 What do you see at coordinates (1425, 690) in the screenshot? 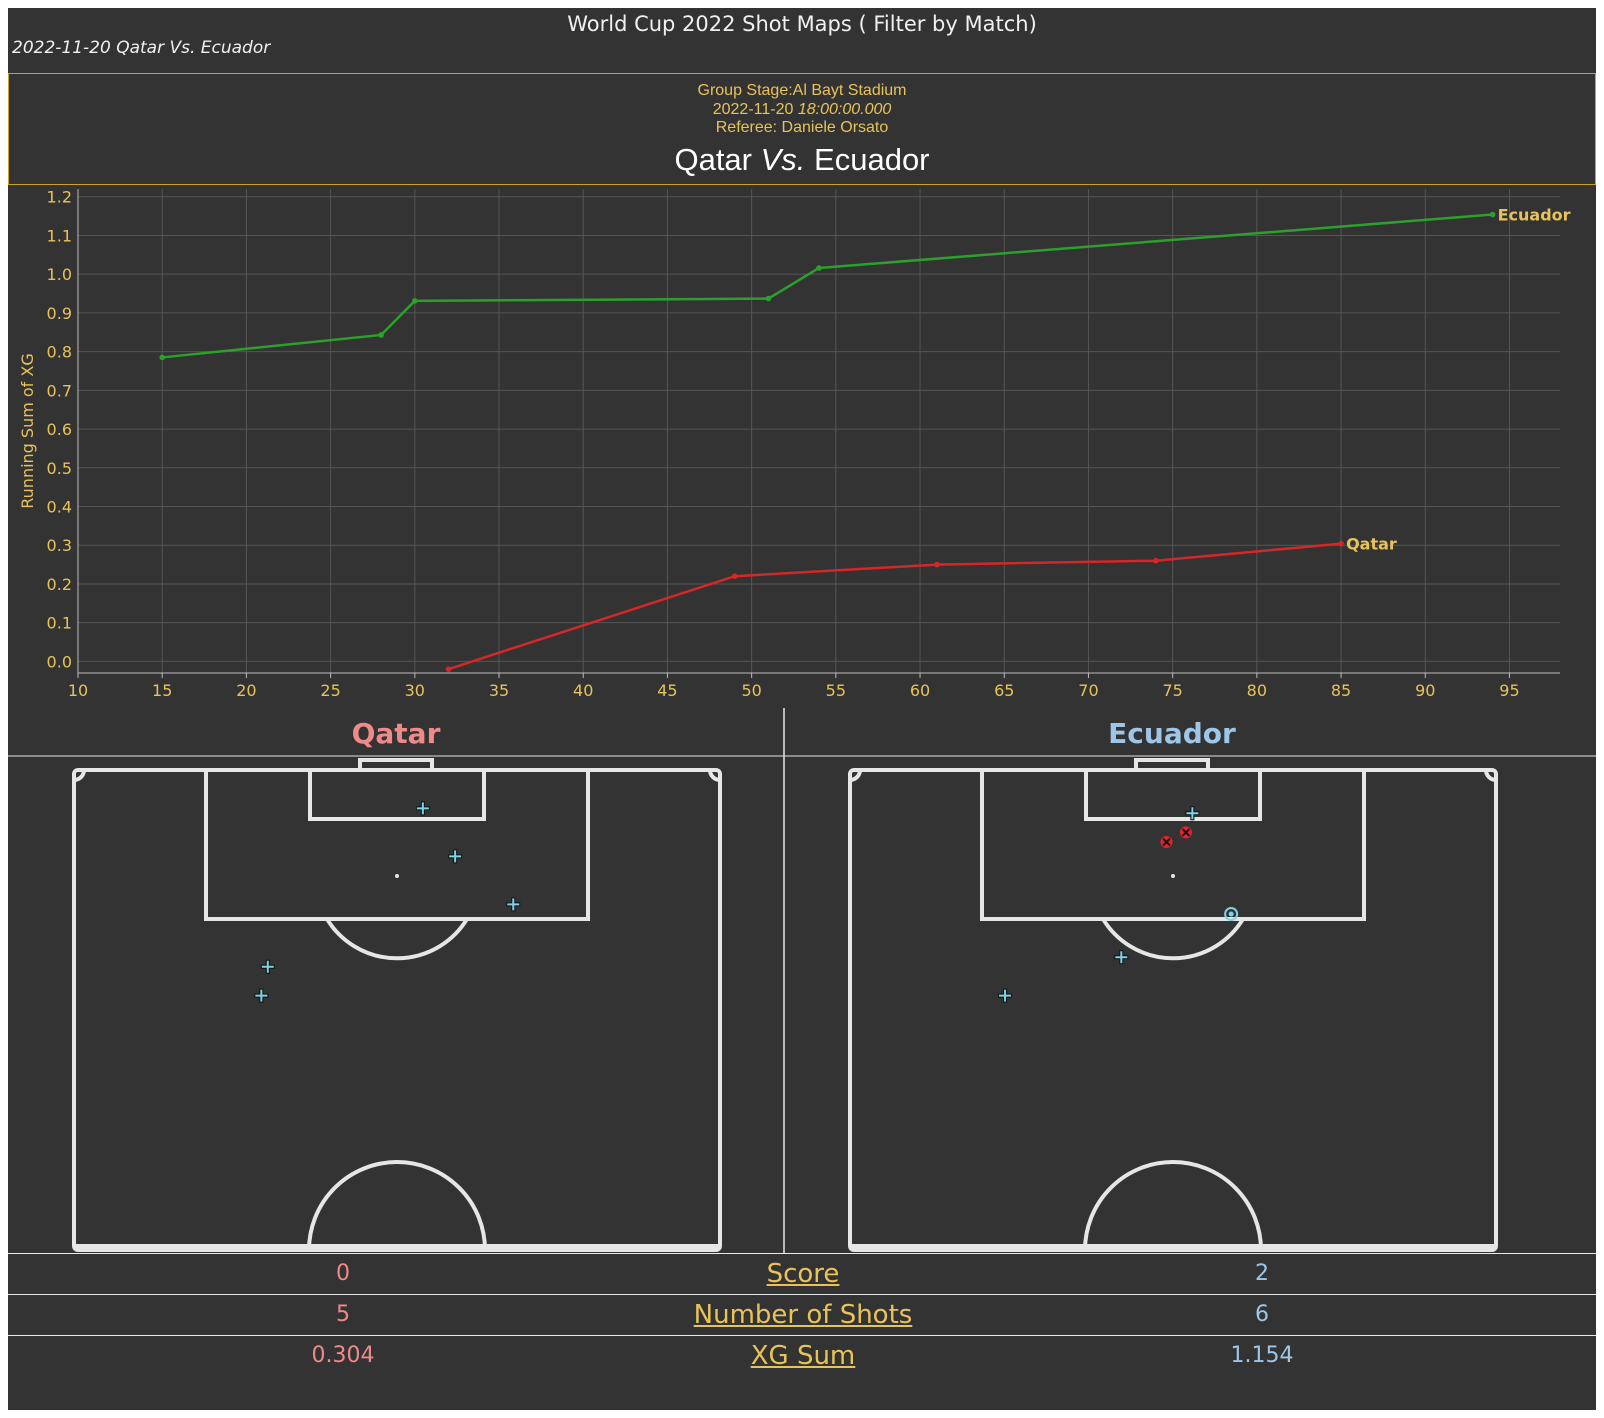
I see `x-tick-label: 90` at bounding box center [1425, 690].